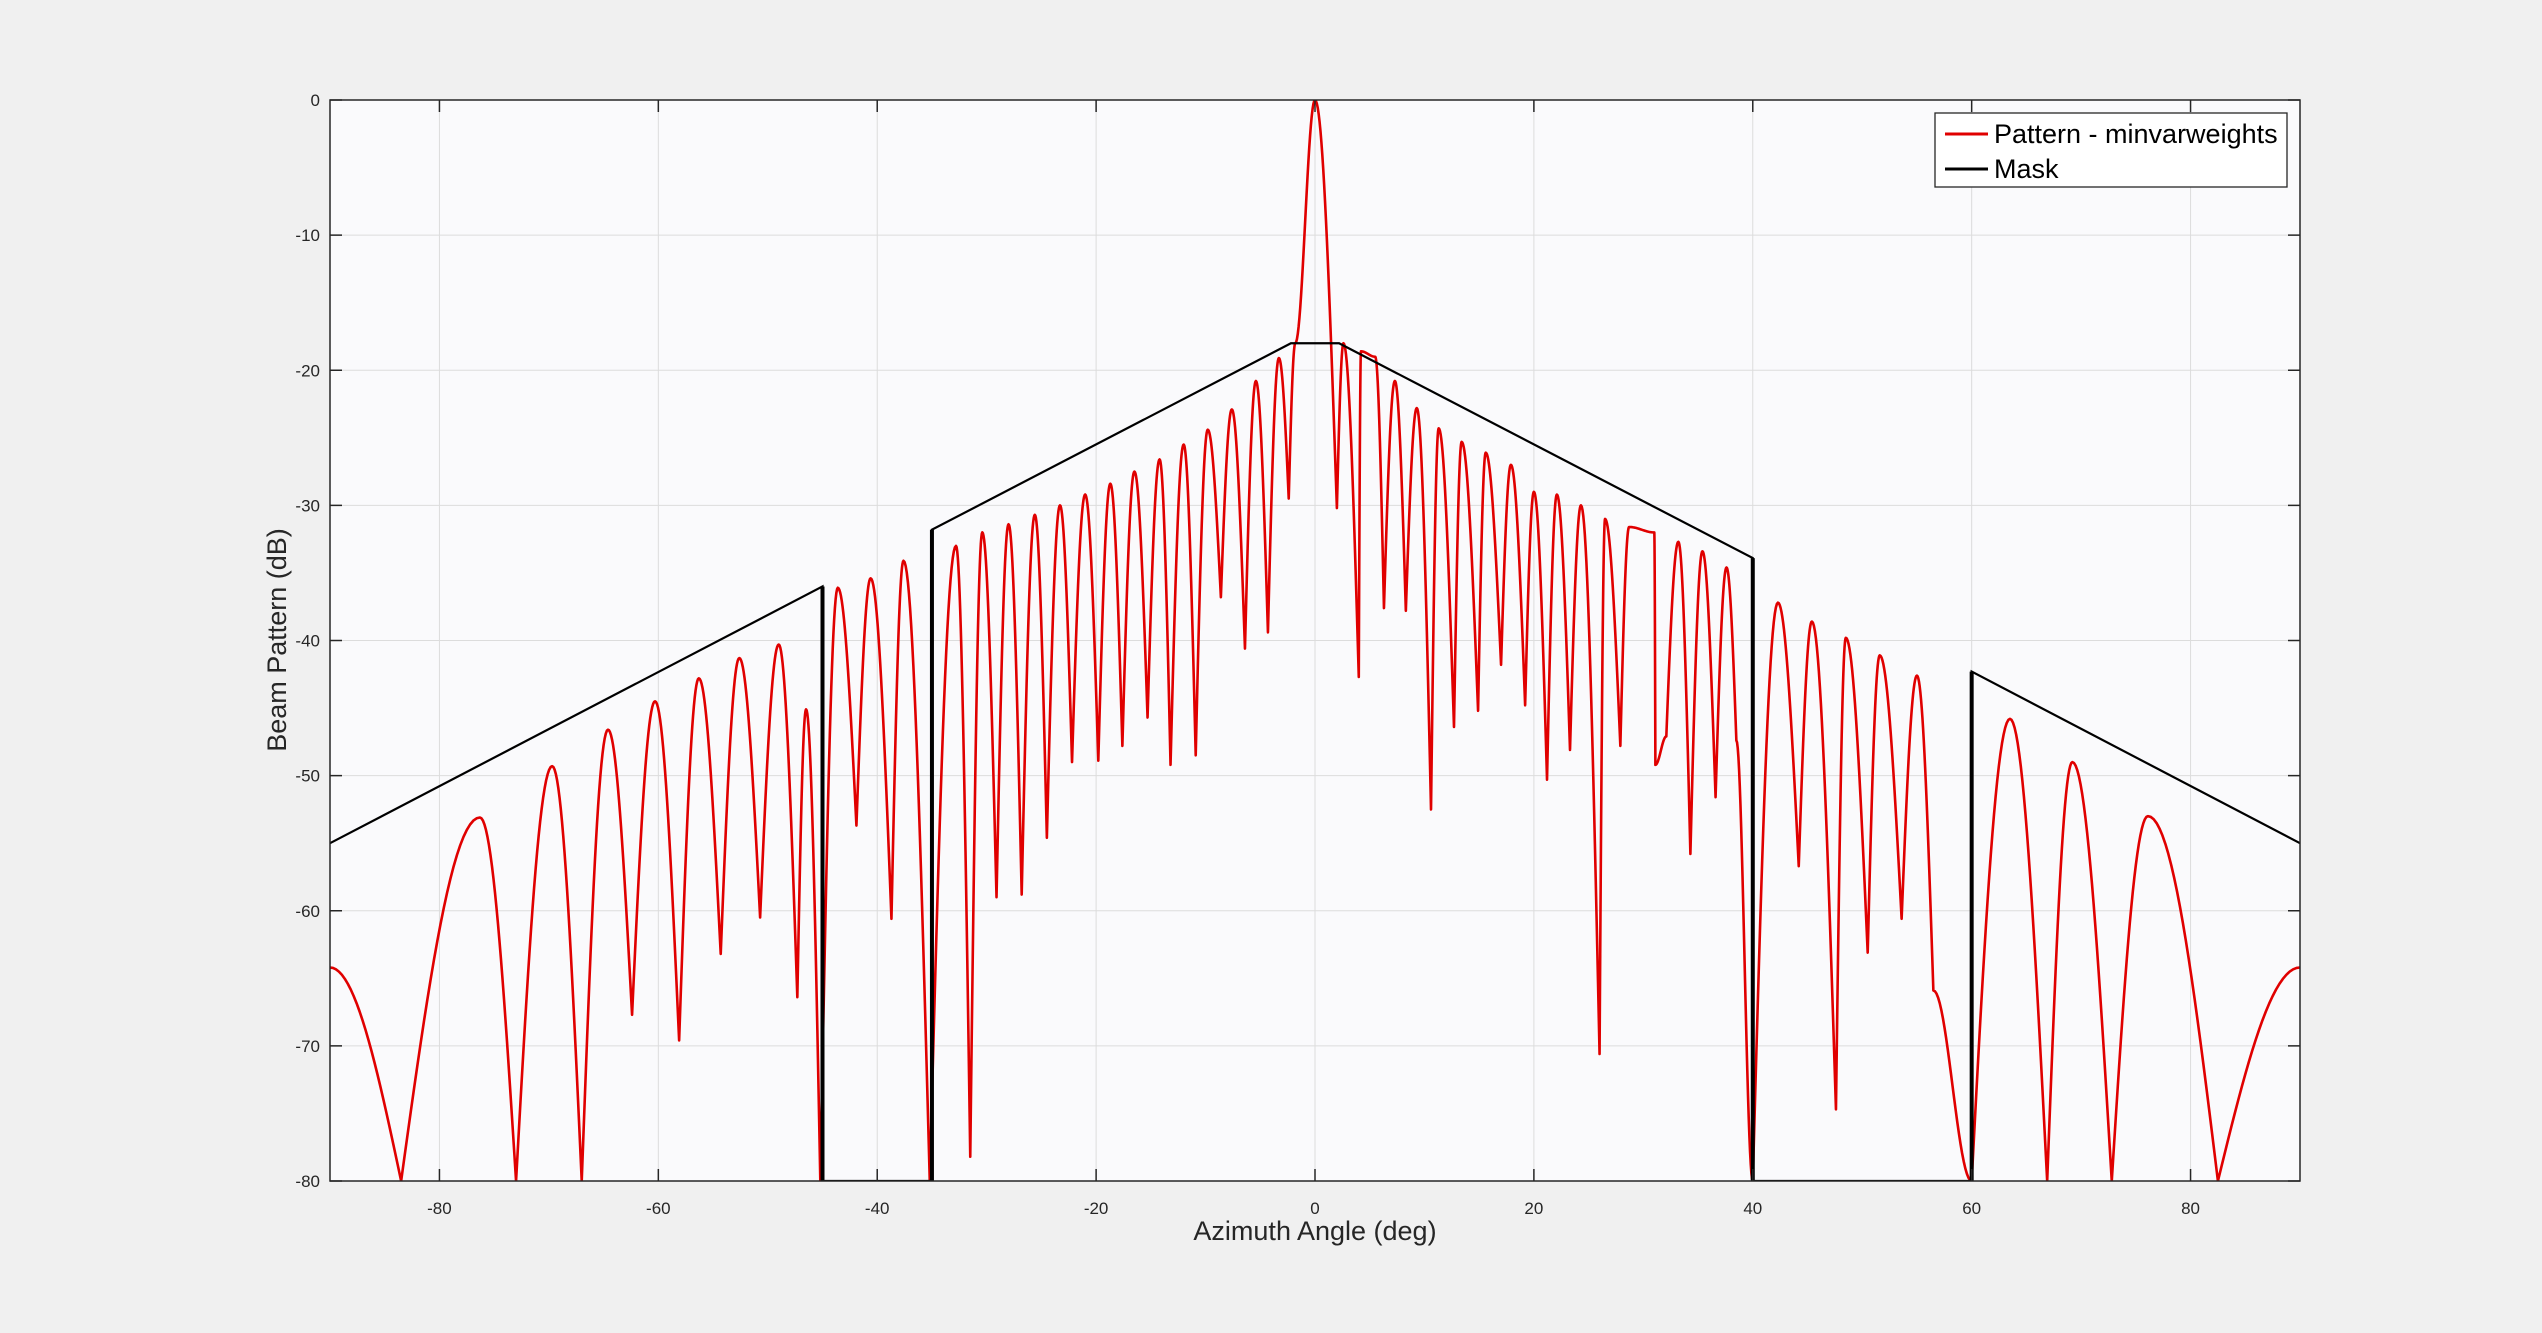  What do you see at coordinates (2026, 169) in the screenshot?
I see `legend-label-mask: Mask` at bounding box center [2026, 169].